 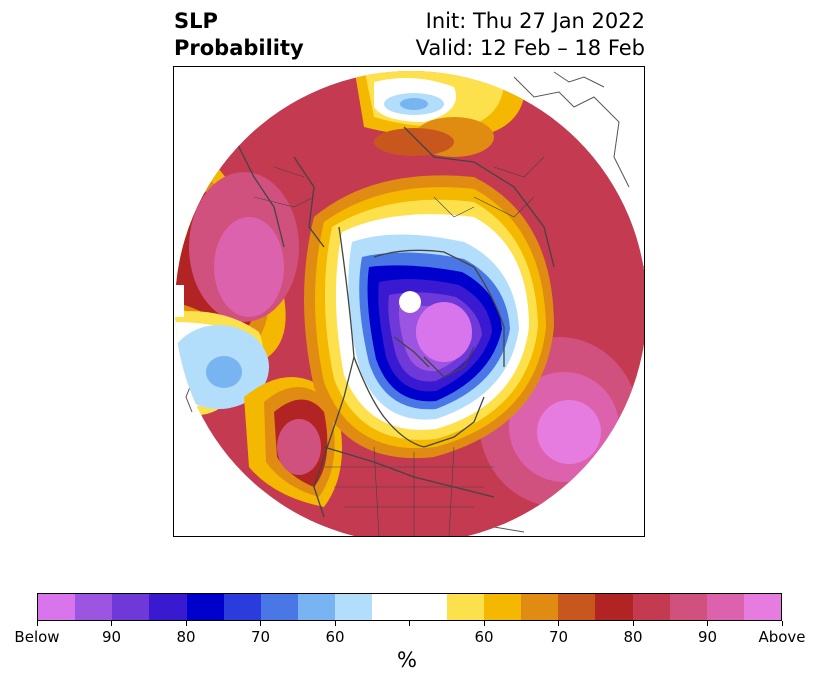 I want to click on colorbar, so click(x=409, y=607).